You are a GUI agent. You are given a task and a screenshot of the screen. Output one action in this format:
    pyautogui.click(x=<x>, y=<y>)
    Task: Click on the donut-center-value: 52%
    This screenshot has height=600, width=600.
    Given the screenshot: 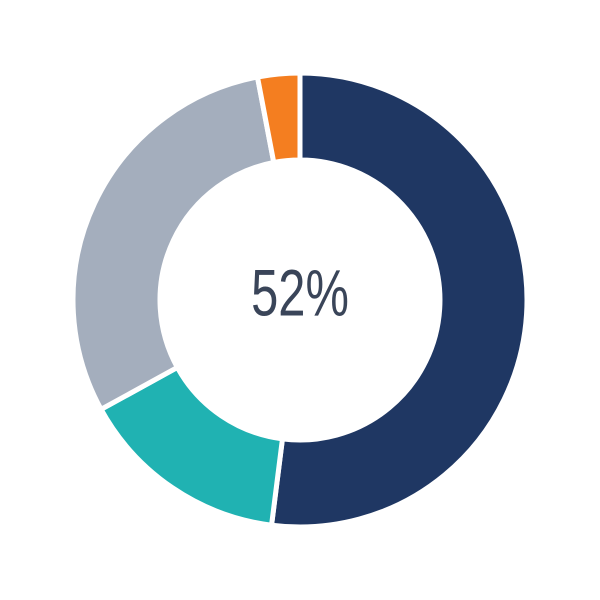 What is the action you would take?
    pyautogui.click(x=300, y=292)
    